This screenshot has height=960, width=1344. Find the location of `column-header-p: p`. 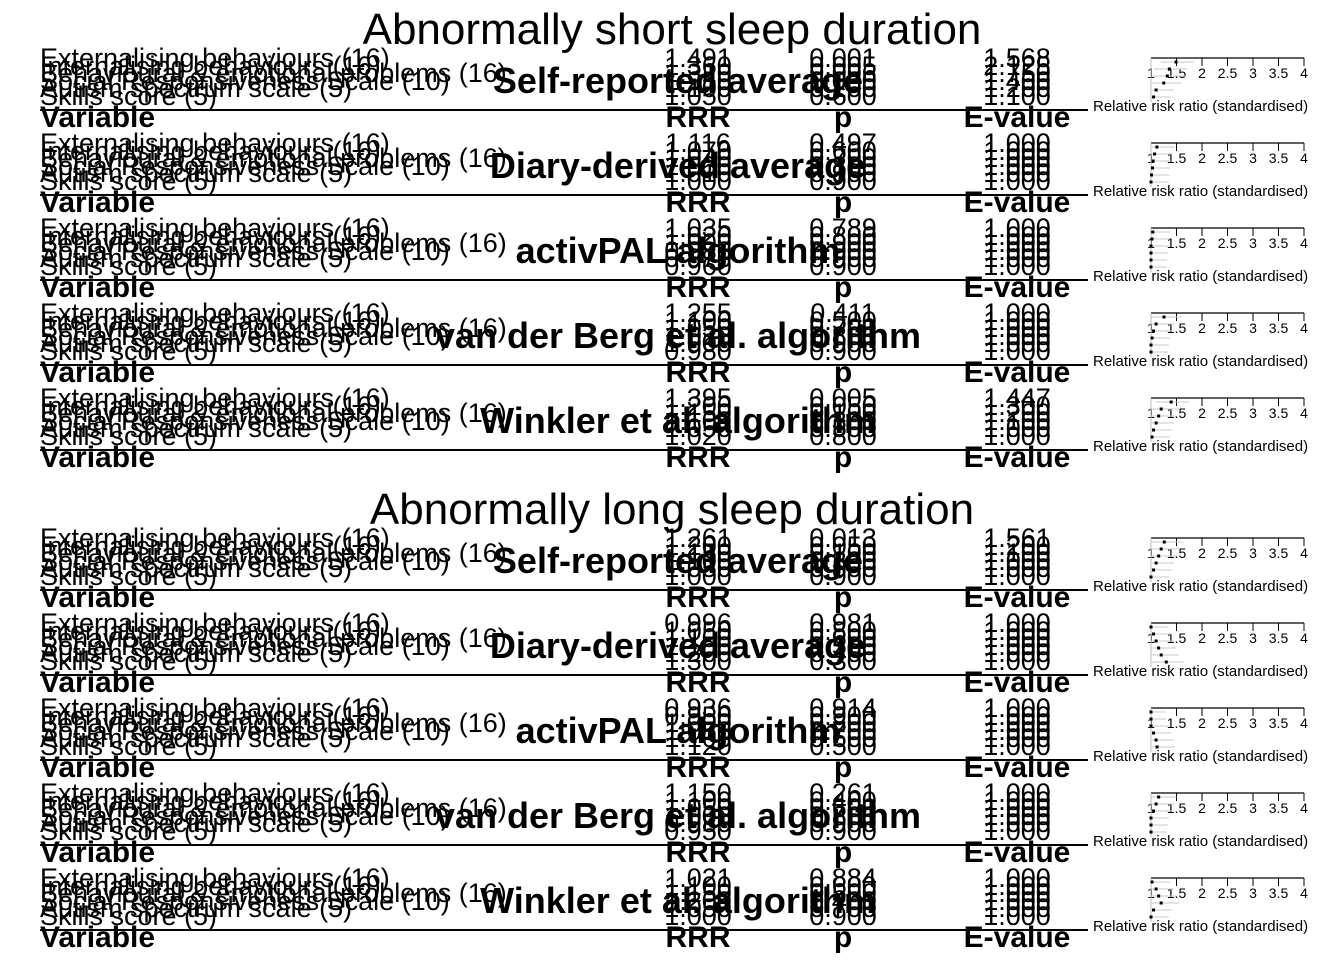

column-header-p: p is located at coordinates (843, 372).